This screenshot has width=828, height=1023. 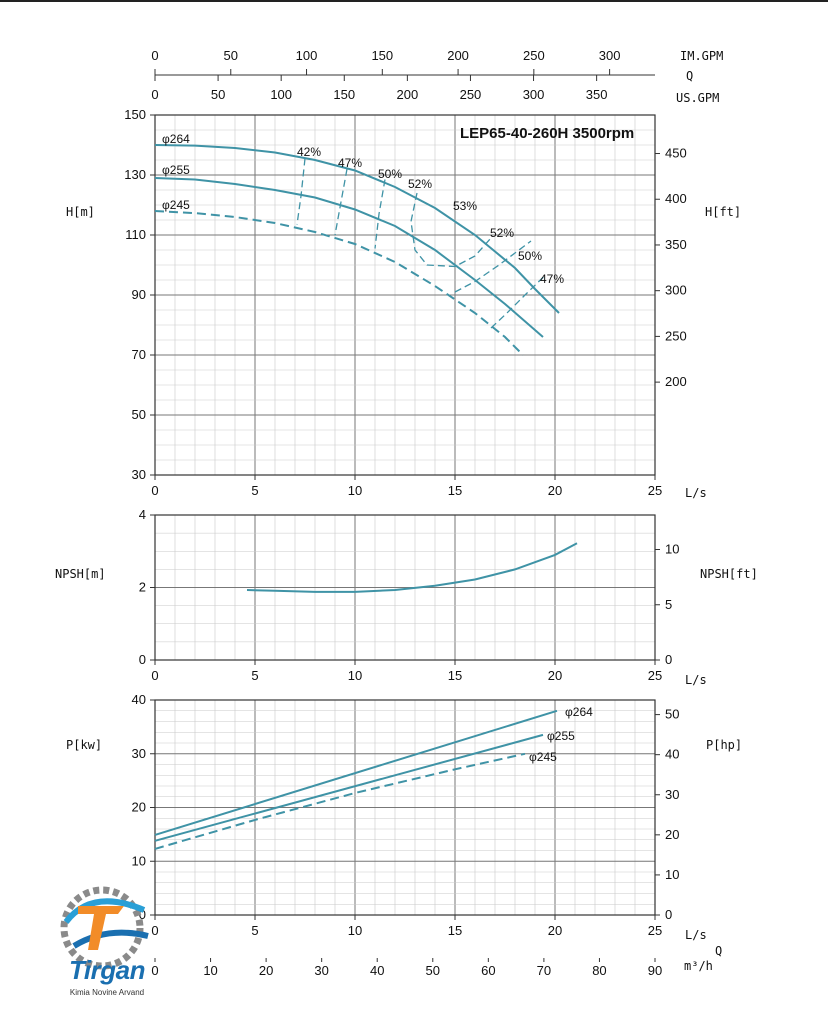 What do you see at coordinates (104, 928) in the screenshot?
I see `tirgan-logo` at bounding box center [104, 928].